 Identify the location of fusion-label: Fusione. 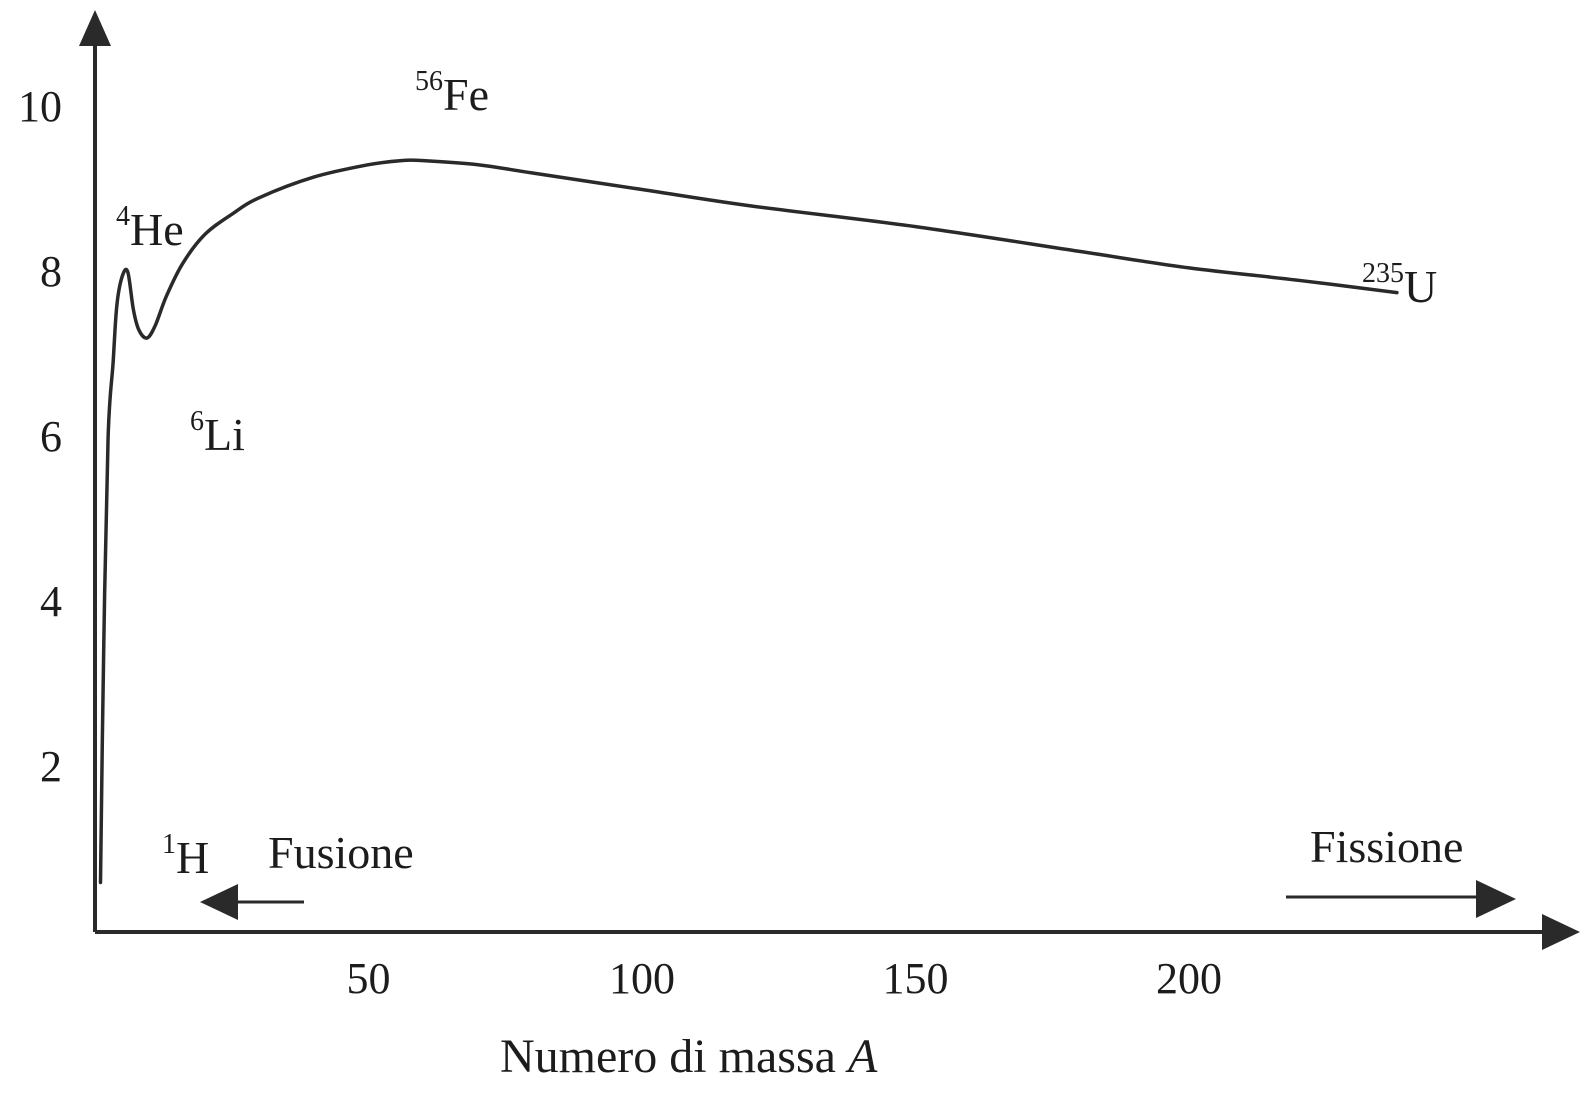
(341, 852).